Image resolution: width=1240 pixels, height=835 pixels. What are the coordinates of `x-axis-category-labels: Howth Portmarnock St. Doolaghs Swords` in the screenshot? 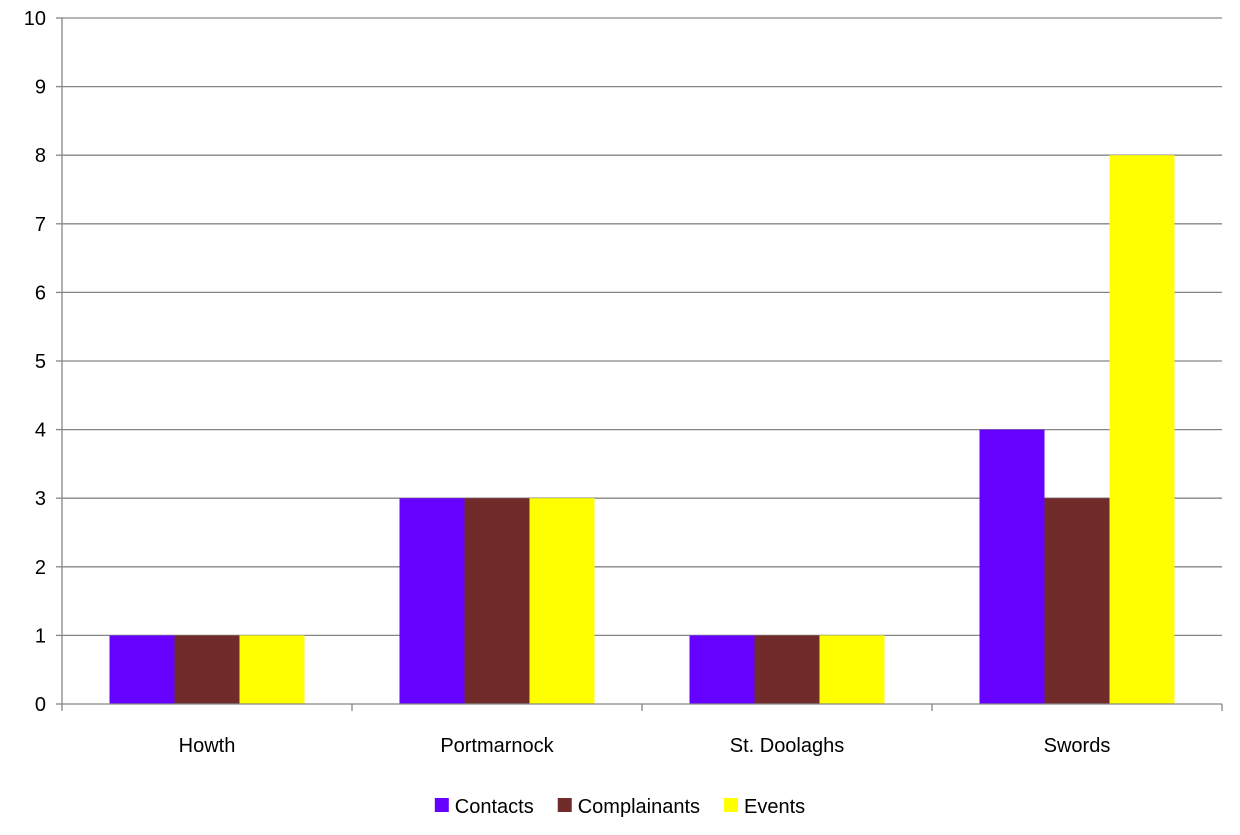 It's located at (645, 746).